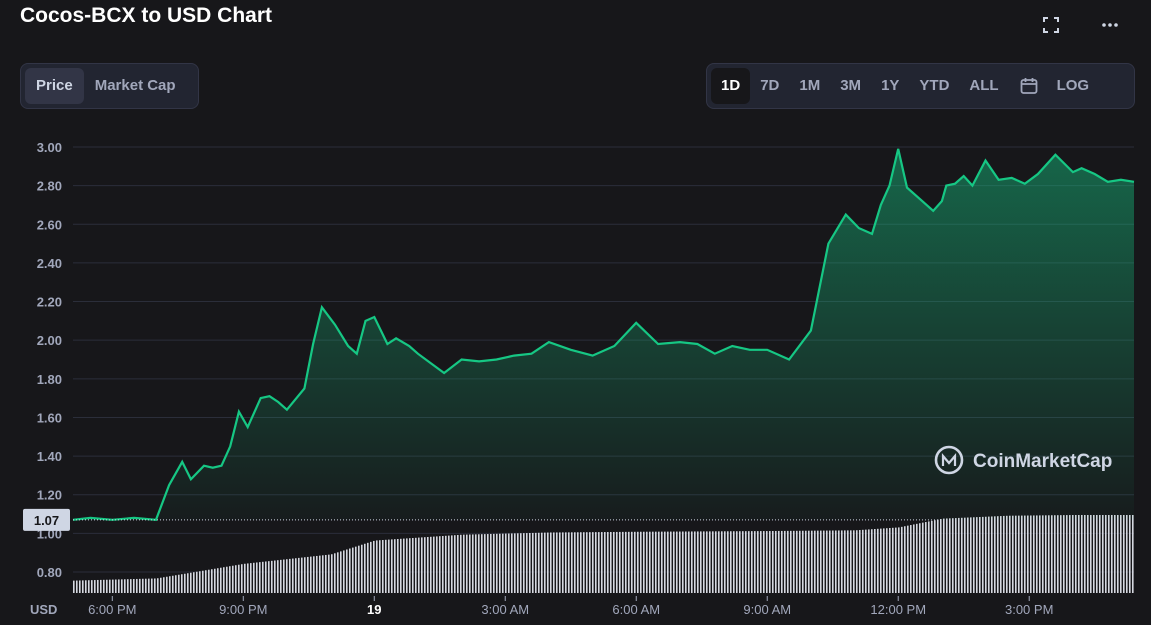 The width and height of the screenshot is (1151, 625). I want to click on x-tick-label: 6:00 PM, so click(112, 609).